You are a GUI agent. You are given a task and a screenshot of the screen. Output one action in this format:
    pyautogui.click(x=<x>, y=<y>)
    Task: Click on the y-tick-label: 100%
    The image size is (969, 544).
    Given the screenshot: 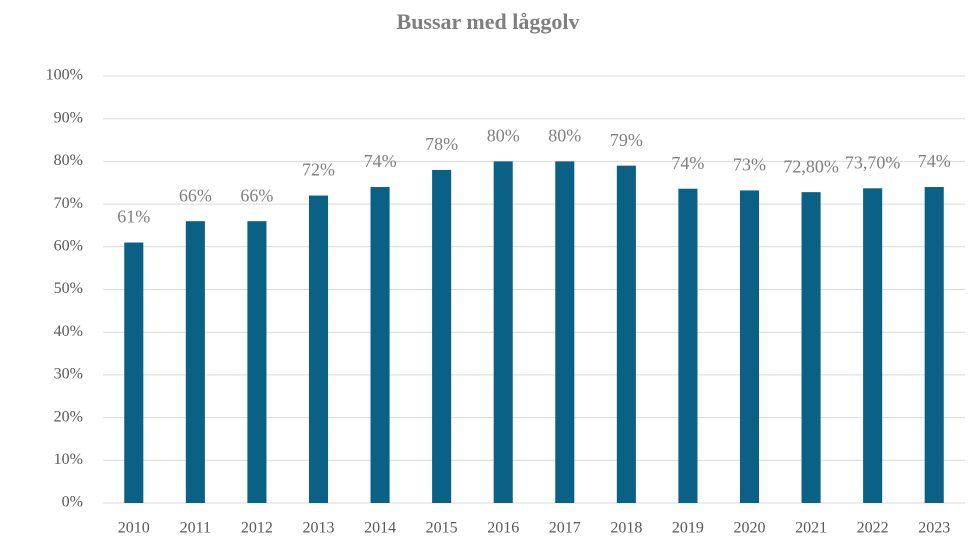 What is the action you would take?
    pyautogui.click(x=64, y=75)
    